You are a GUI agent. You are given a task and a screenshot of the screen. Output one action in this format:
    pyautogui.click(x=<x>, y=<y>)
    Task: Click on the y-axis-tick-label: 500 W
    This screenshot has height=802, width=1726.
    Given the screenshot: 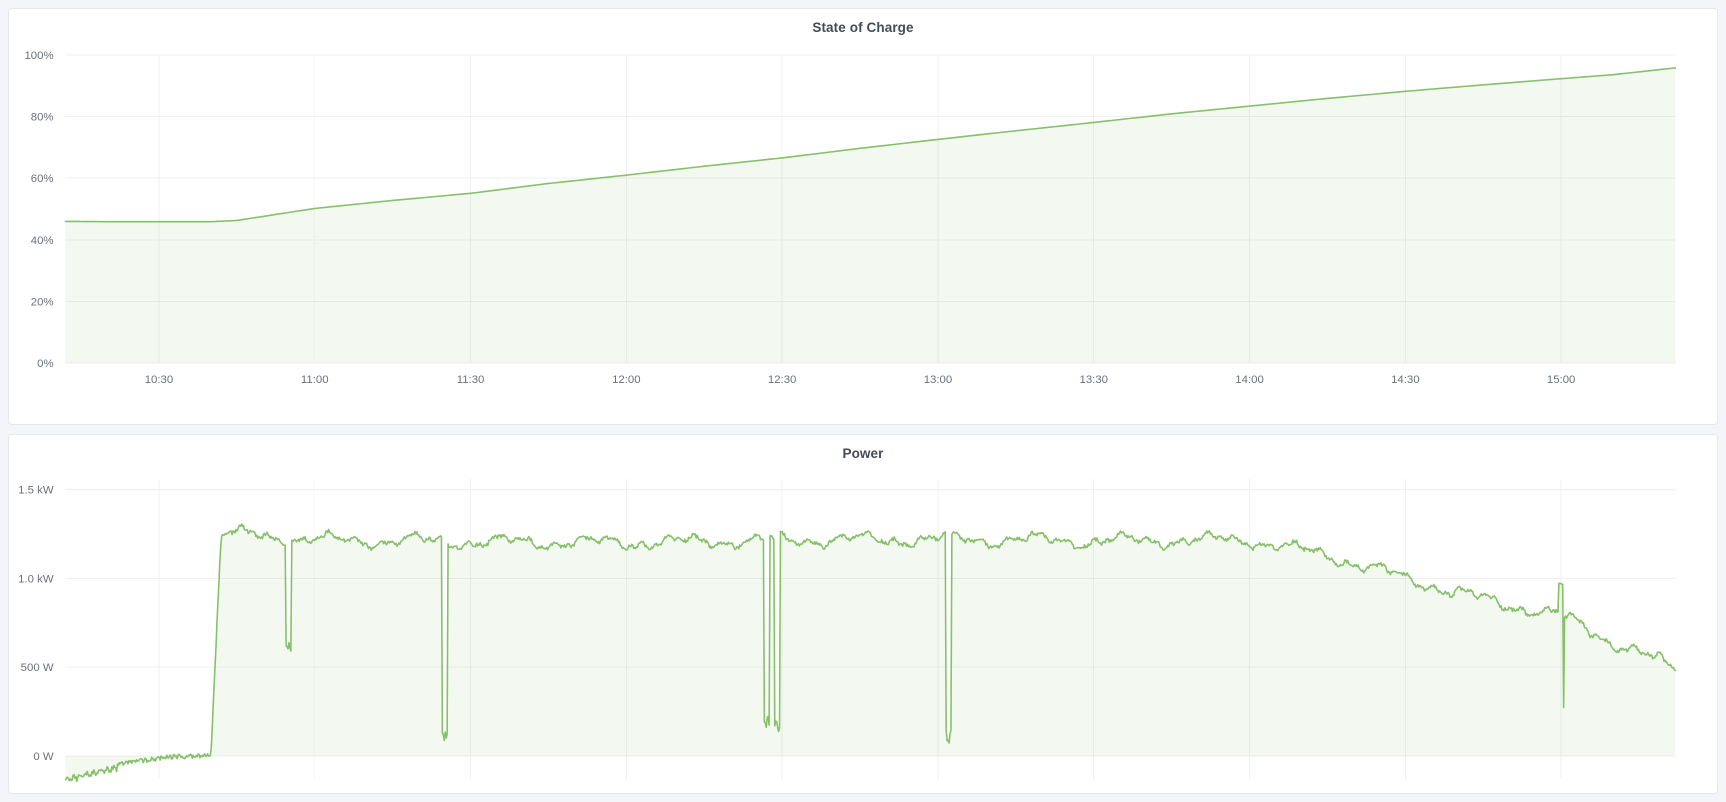 What is the action you would take?
    pyautogui.click(x=37, y=668)
    